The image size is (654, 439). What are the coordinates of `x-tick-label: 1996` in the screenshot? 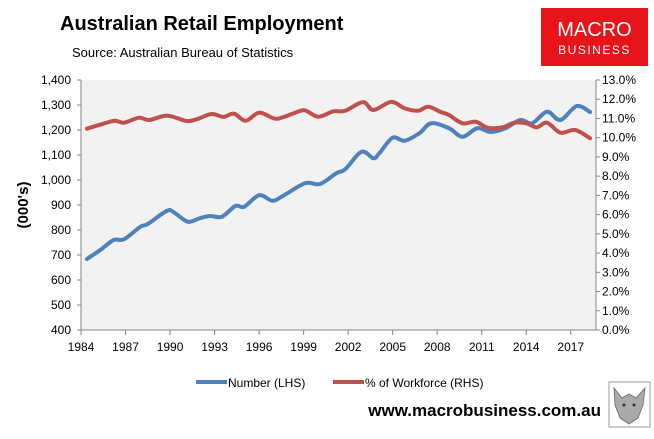 It's located at (259, 347).